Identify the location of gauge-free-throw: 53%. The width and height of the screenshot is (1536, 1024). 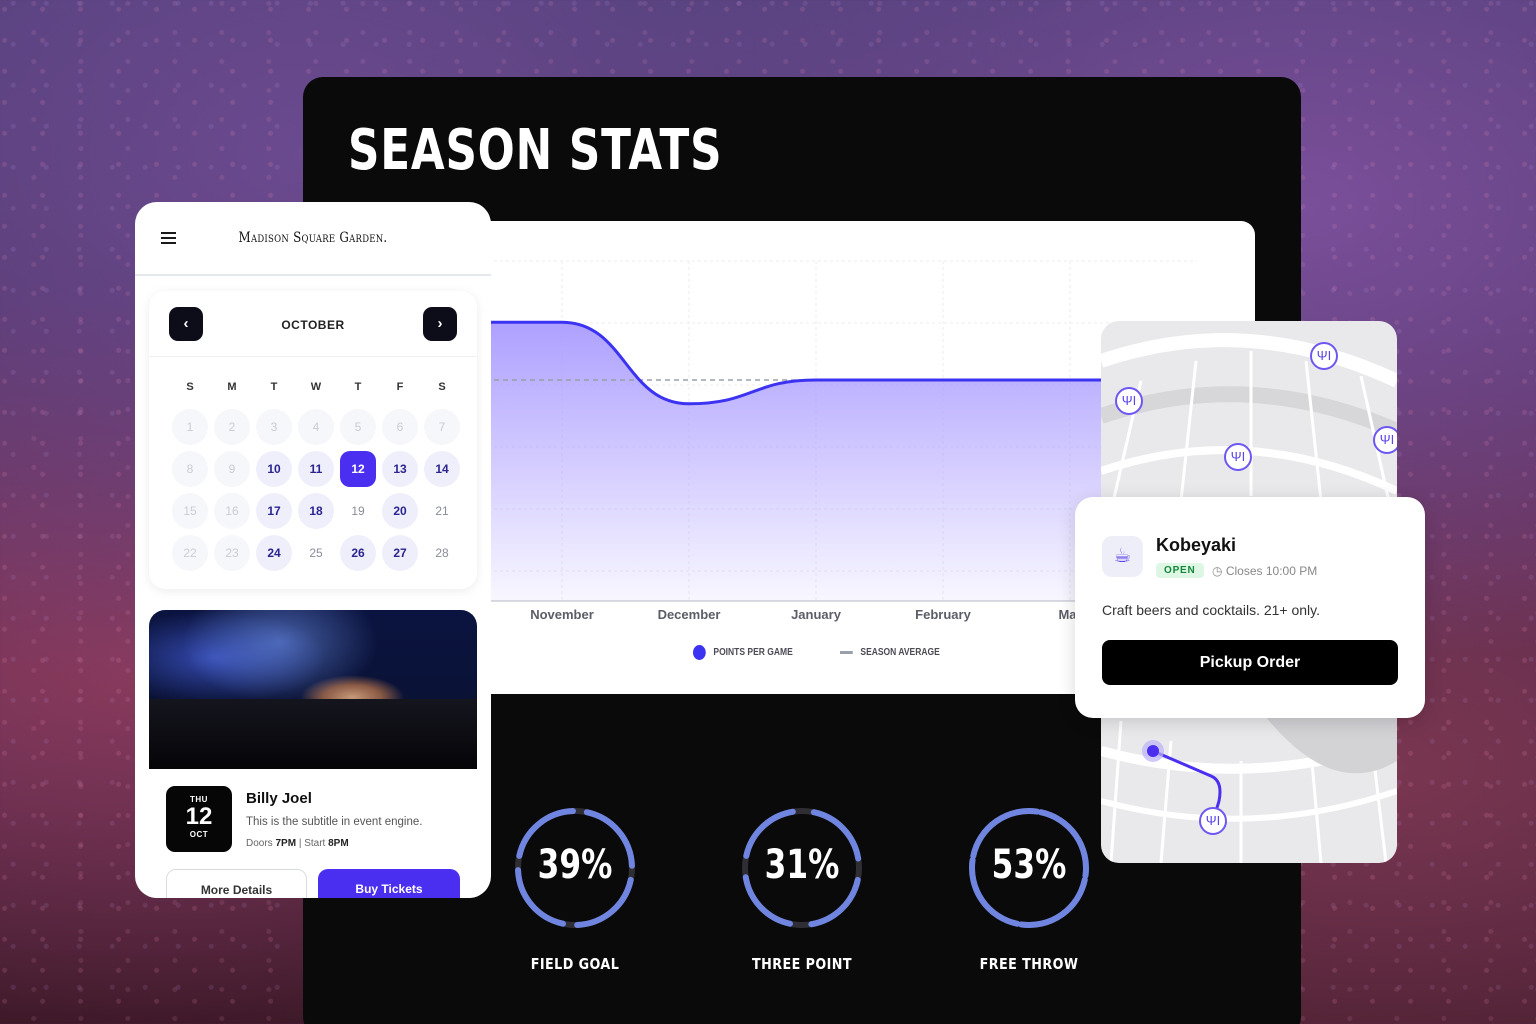
(1029, 868).